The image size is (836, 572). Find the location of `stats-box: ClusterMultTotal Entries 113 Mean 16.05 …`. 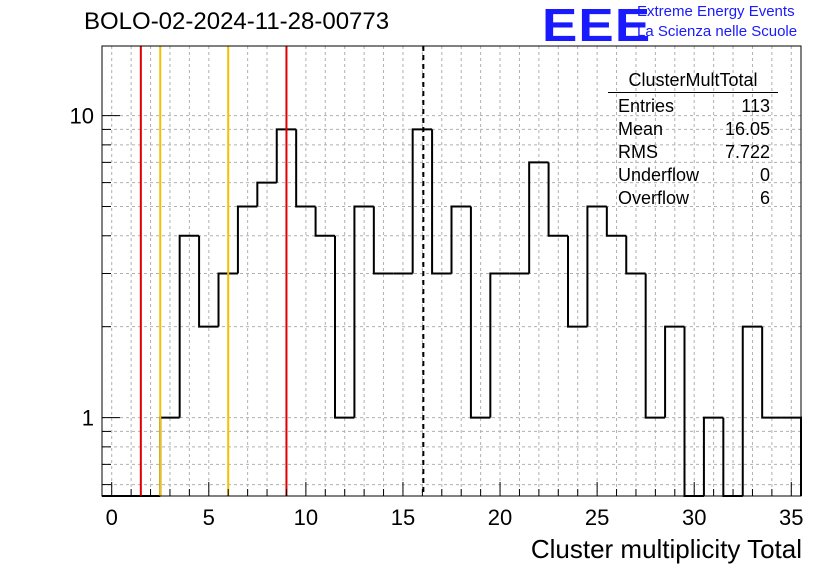

stats-box: ClusterMultTotal Entries 113 Mean 16.05 … is located at coordinates (693, 140).